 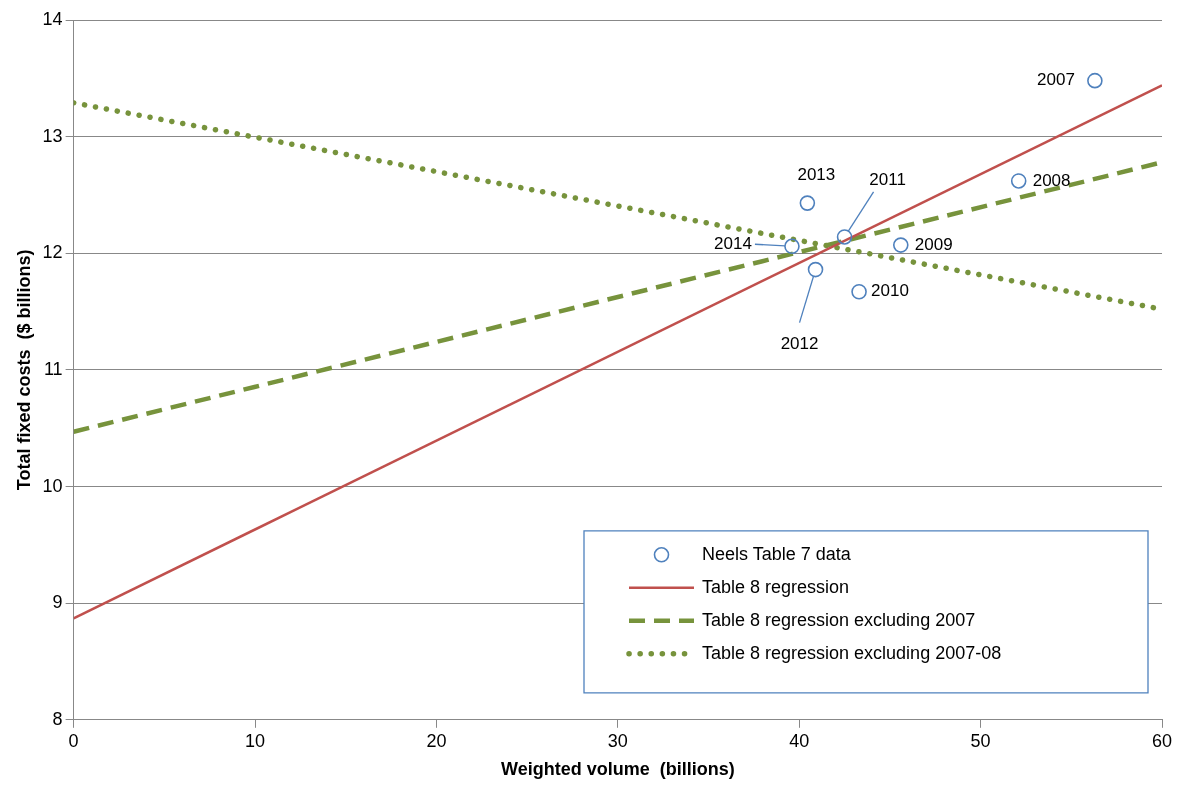 What do you see at coordinates (777, 553) in the screenshot?
I see `legend-label: Neels Table 7 data` at bounding box center [777, 553].